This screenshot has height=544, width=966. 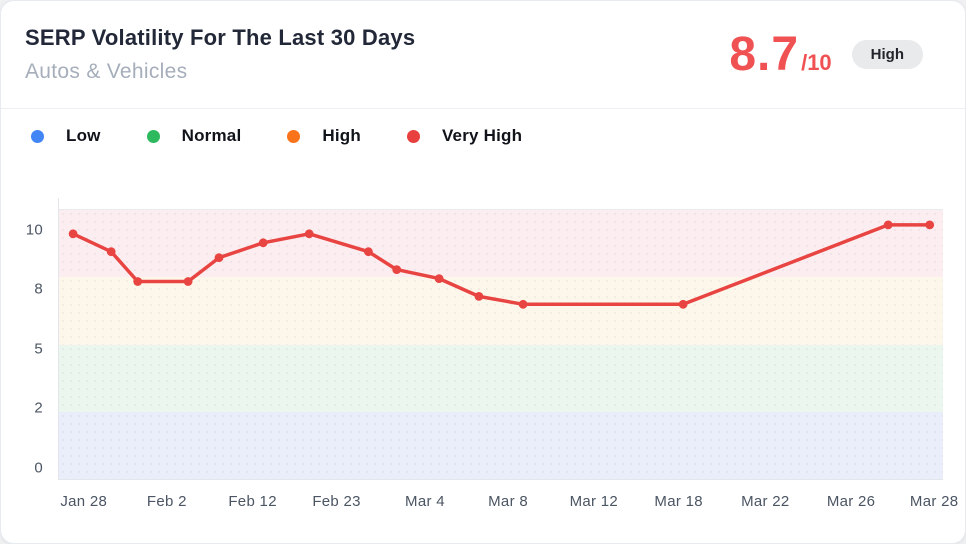 I want to click on legend-item-normal: Normal, so click(x=194, y=136).